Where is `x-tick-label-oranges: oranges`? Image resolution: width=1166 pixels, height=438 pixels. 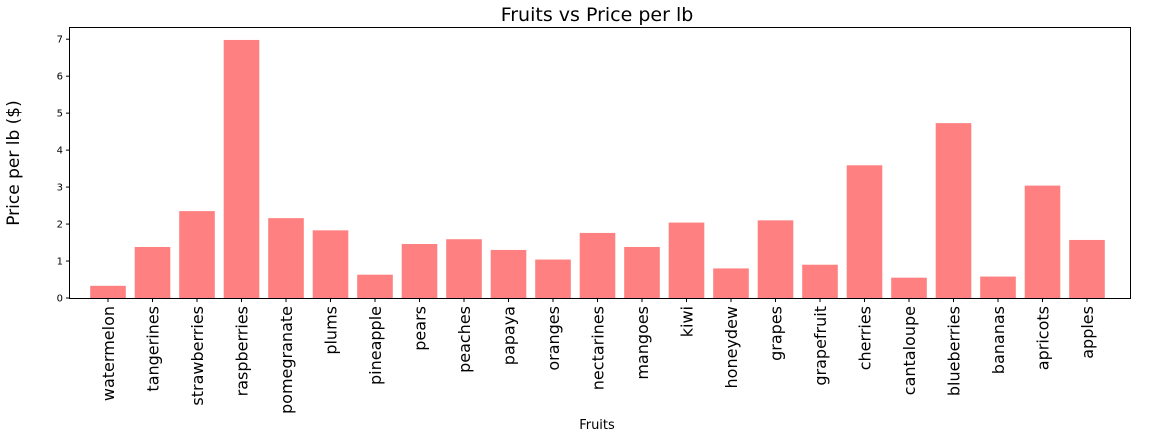
x-tick-label-oranges: oranges is located at coordinates (553, 338).